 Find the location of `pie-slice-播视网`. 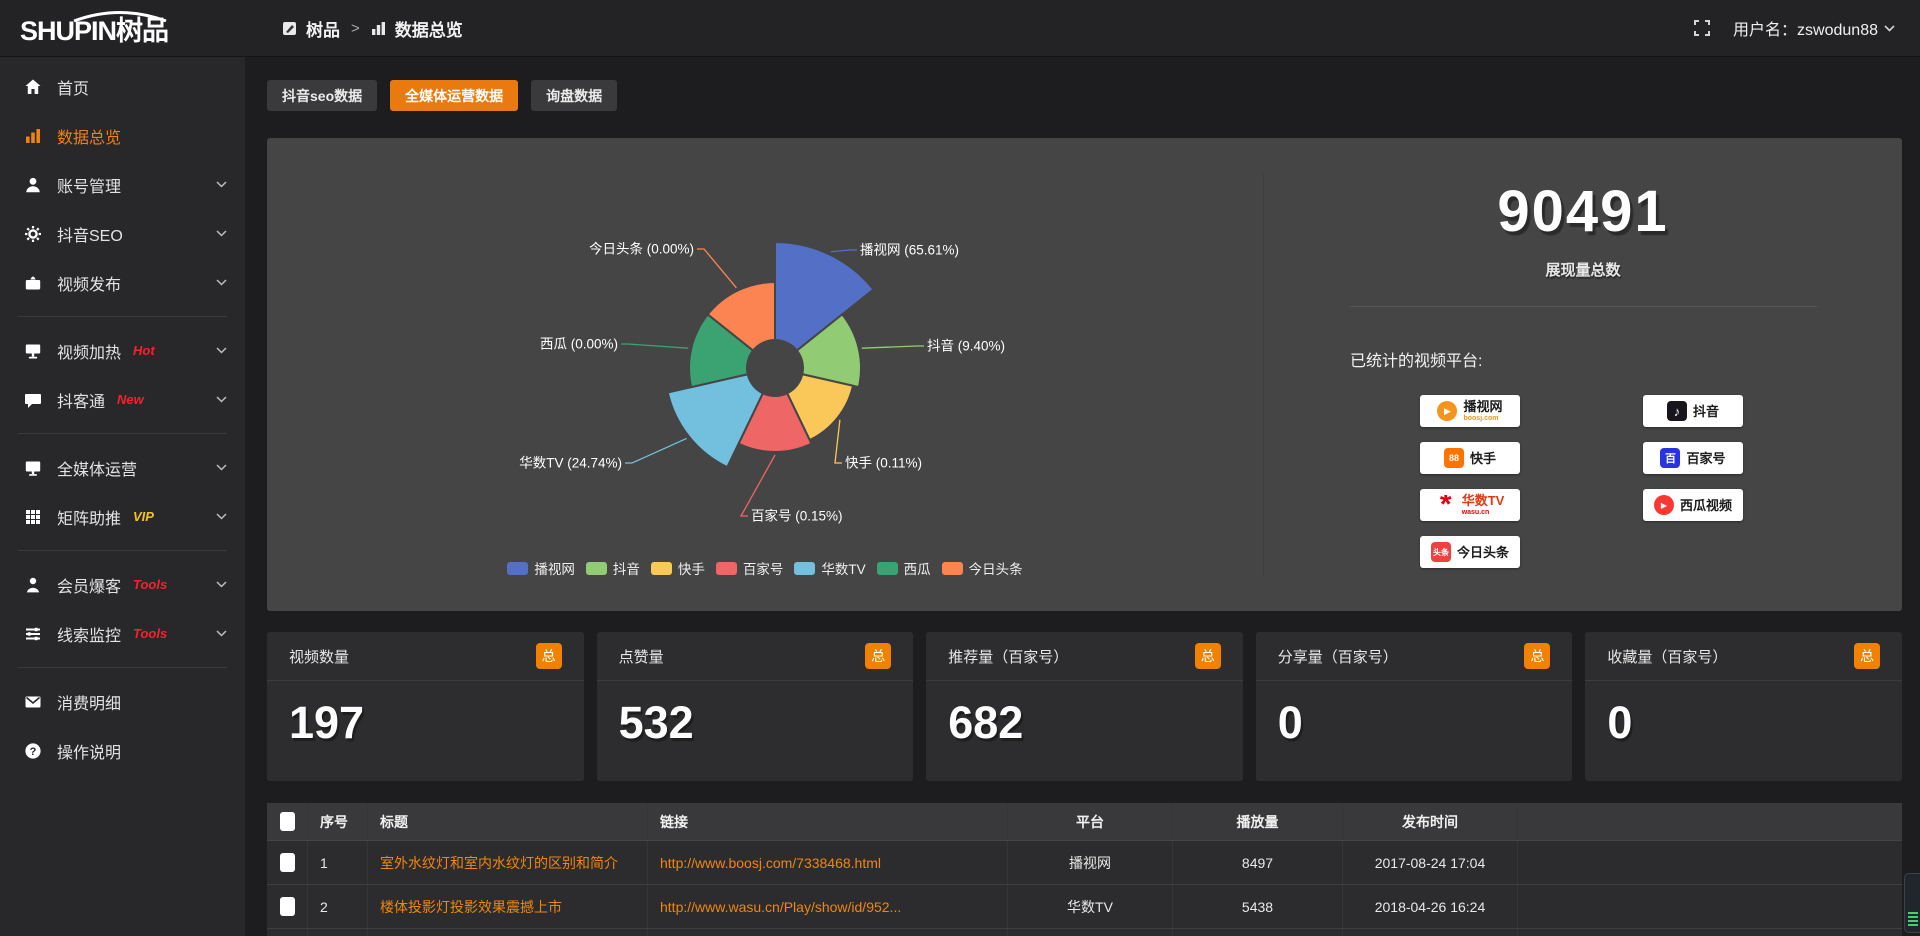

pie-slice-播视网 is located at coordinates (824, 296).